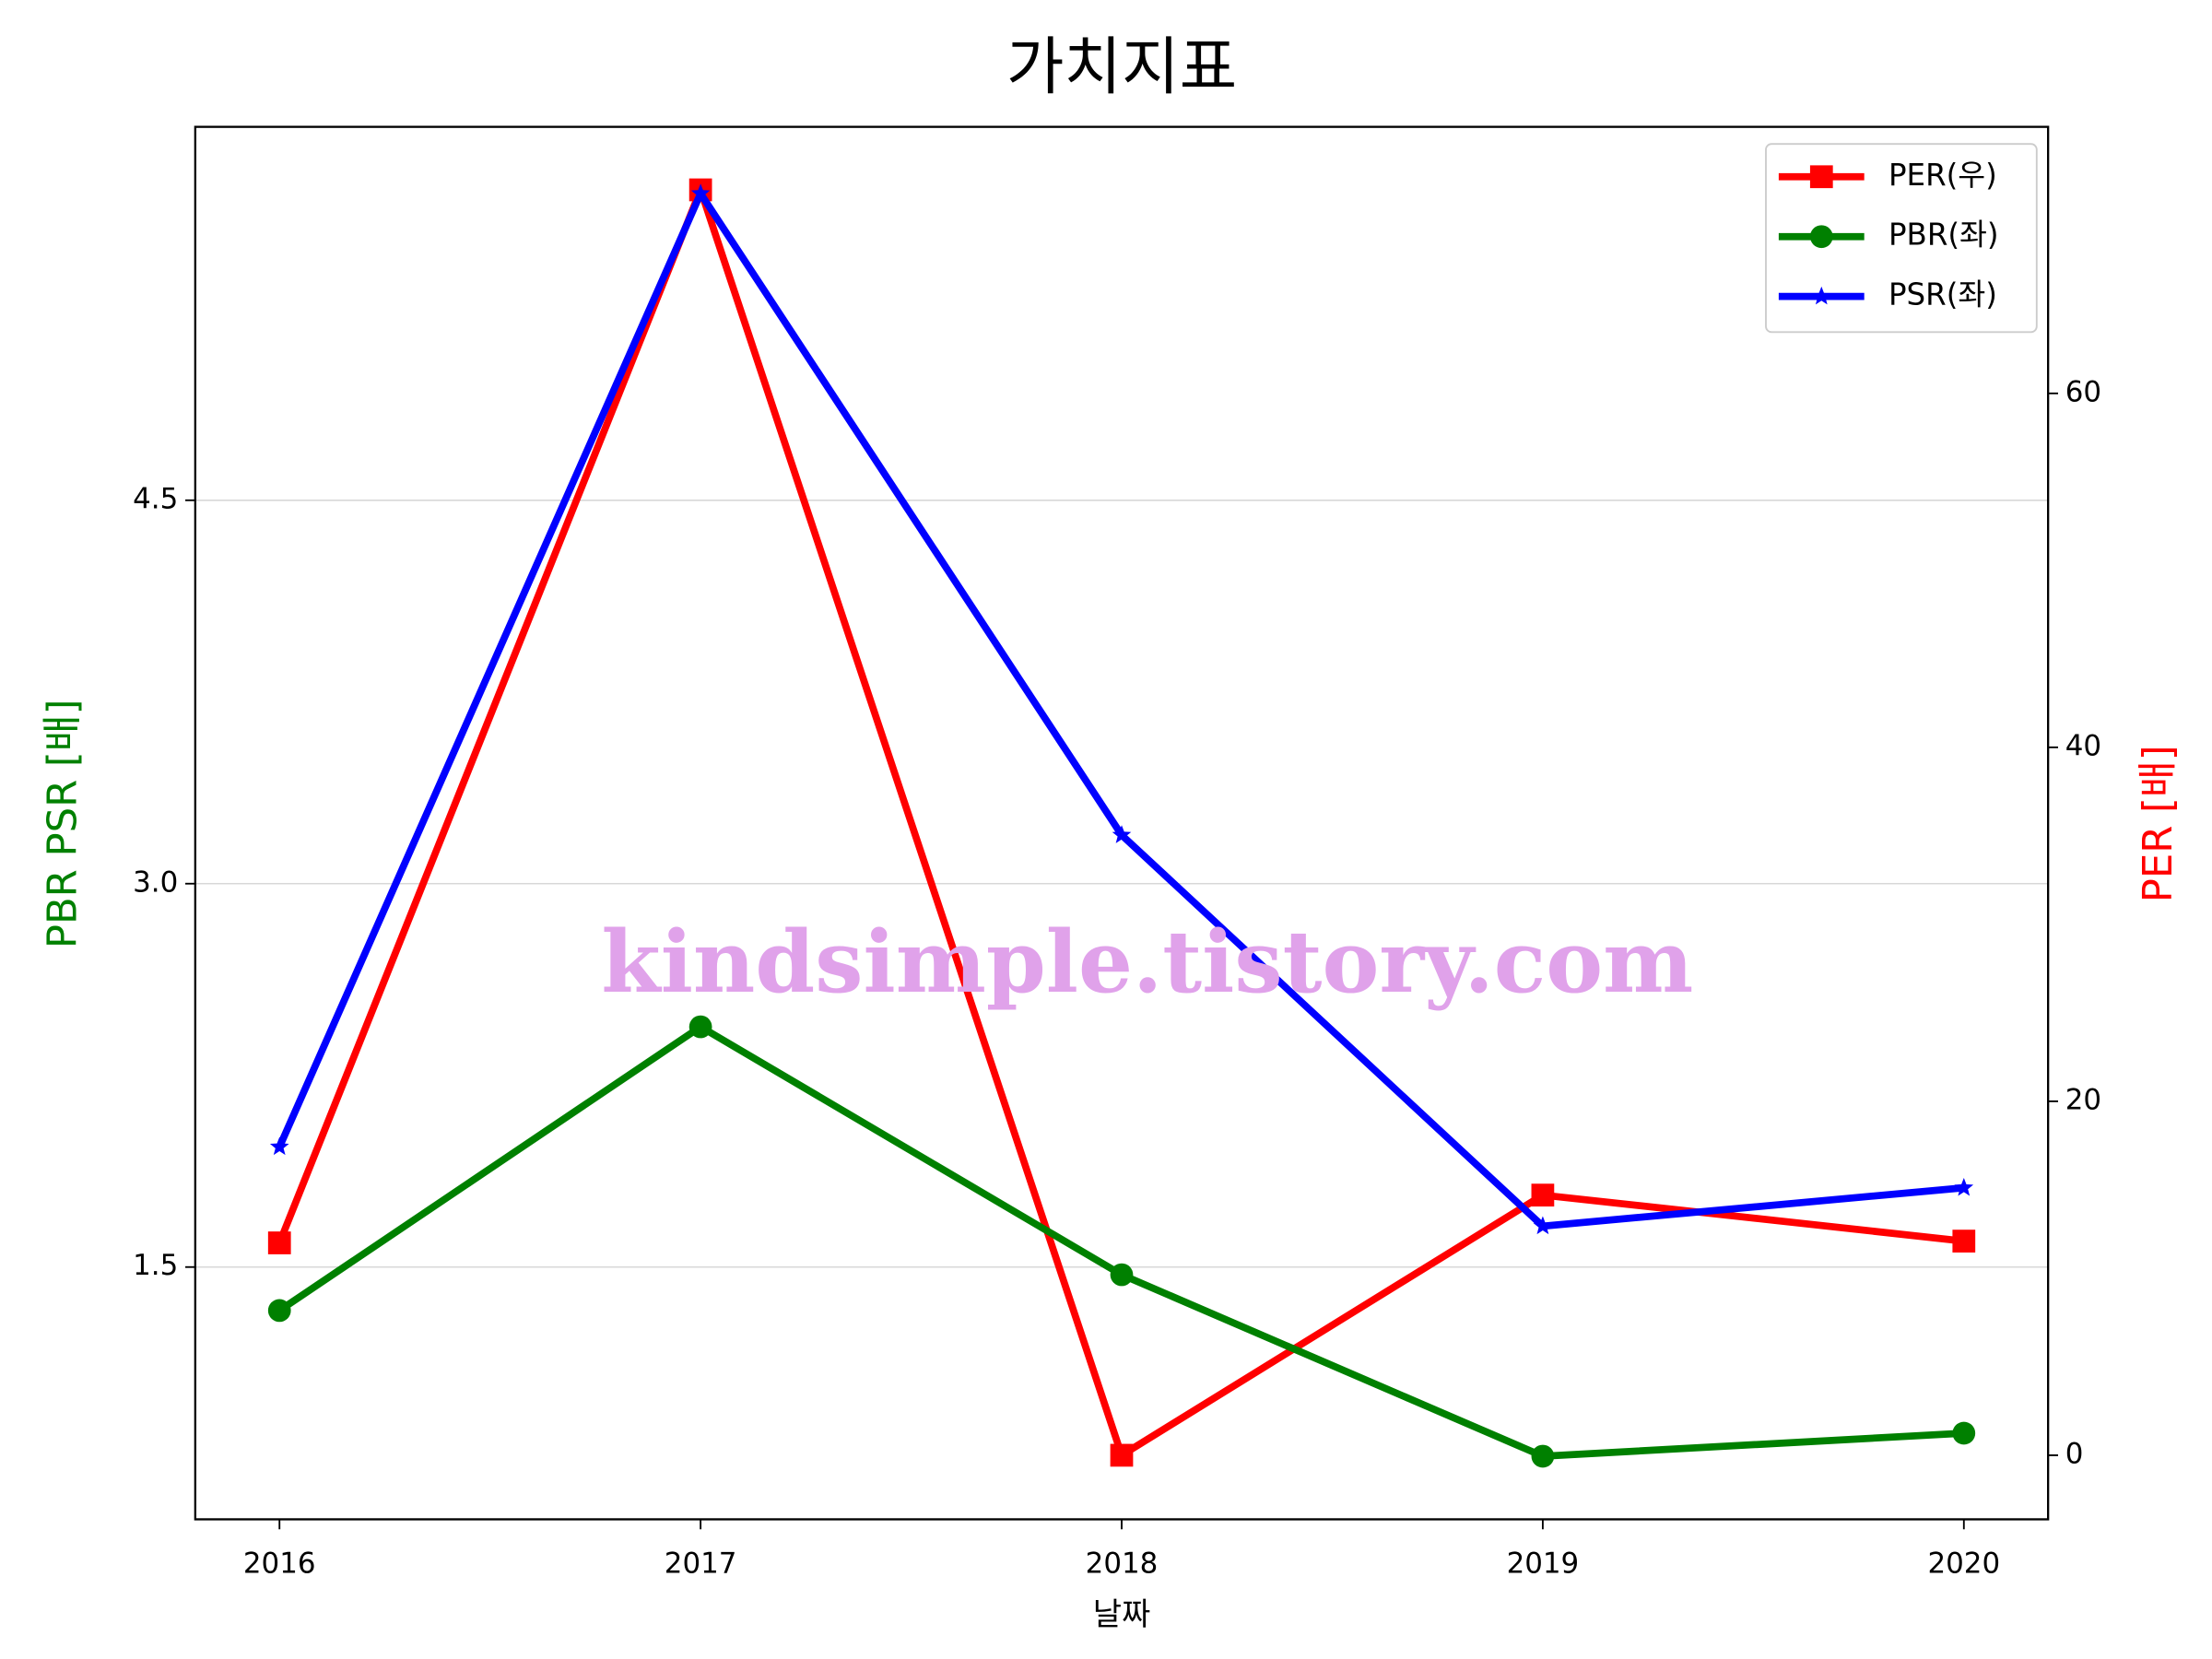 This screenshot has height=1659, width=2212. What do you see at coordinates (2159, 823) in the screenshot?
I see `y2-axis-label: PER [배]` at bounding box center [2159, 823].